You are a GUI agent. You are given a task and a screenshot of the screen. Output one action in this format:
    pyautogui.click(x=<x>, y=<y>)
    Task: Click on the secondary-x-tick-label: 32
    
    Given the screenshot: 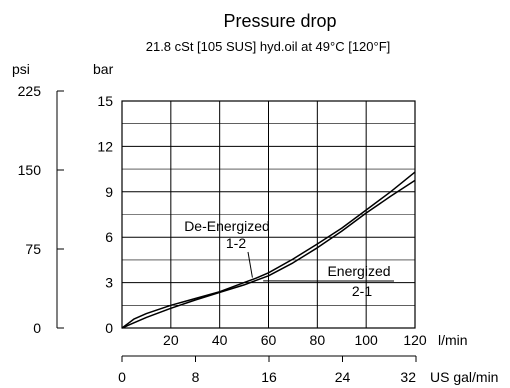 What is the action you would take?
    pyautogui.click(x=408, y=377)
    